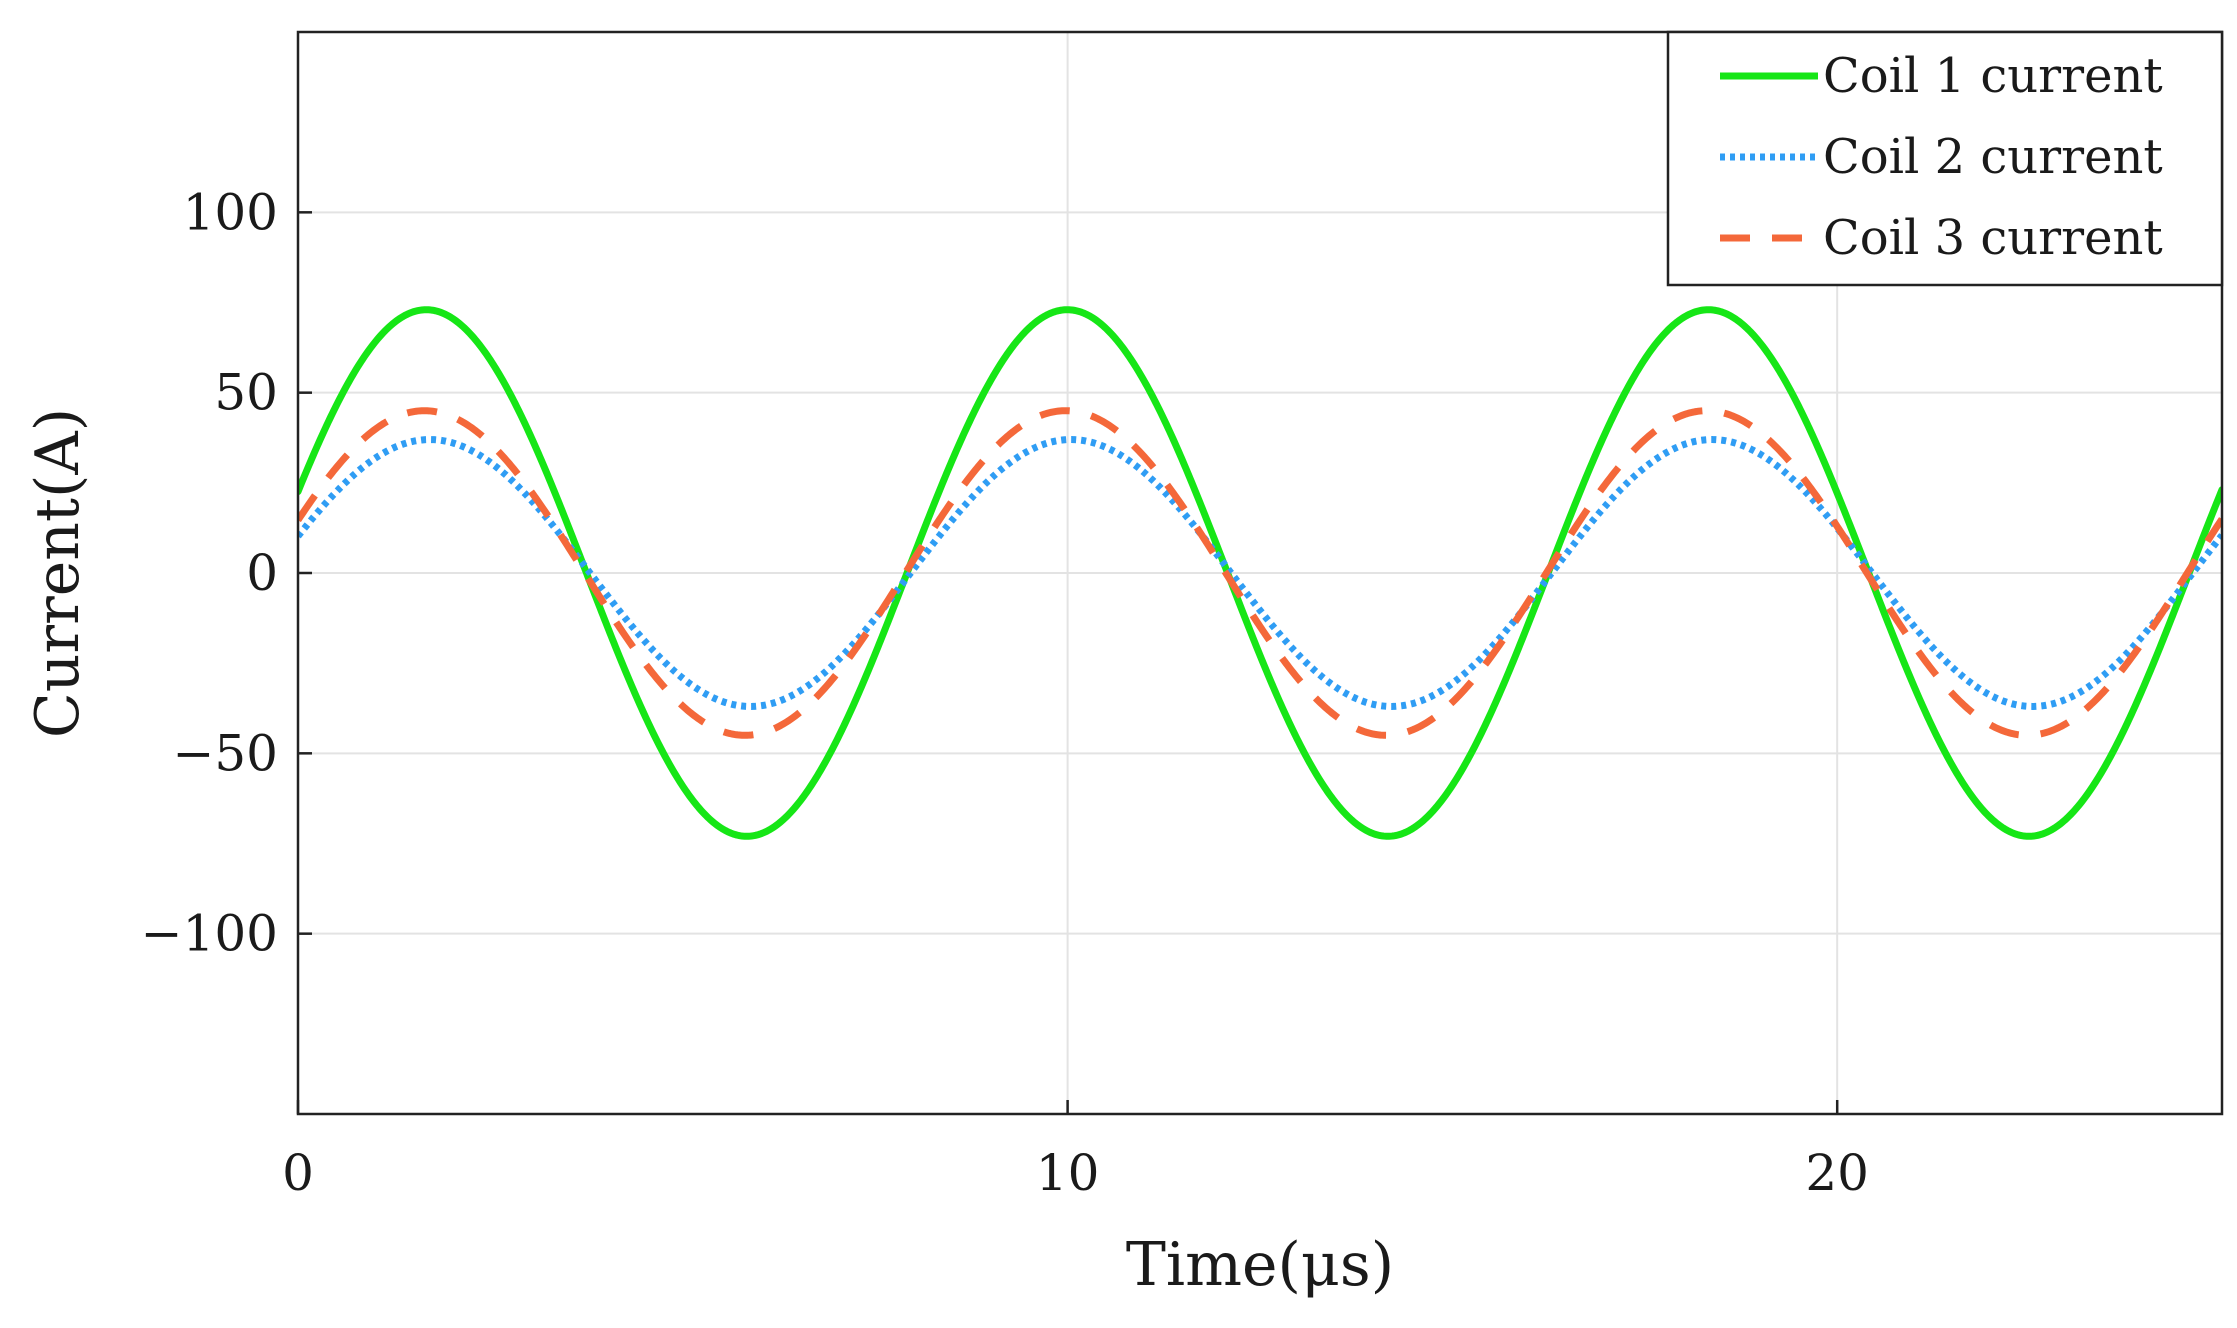  I want to click on legend-label-2: Coil 2 current, so click(1993, 157).